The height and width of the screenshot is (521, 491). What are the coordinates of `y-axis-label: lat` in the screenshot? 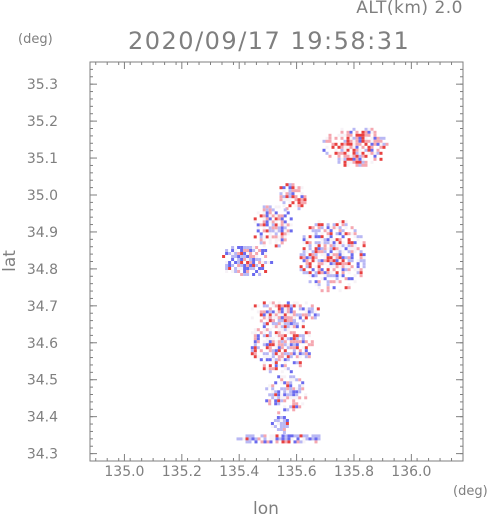 It's located at (10, 261).